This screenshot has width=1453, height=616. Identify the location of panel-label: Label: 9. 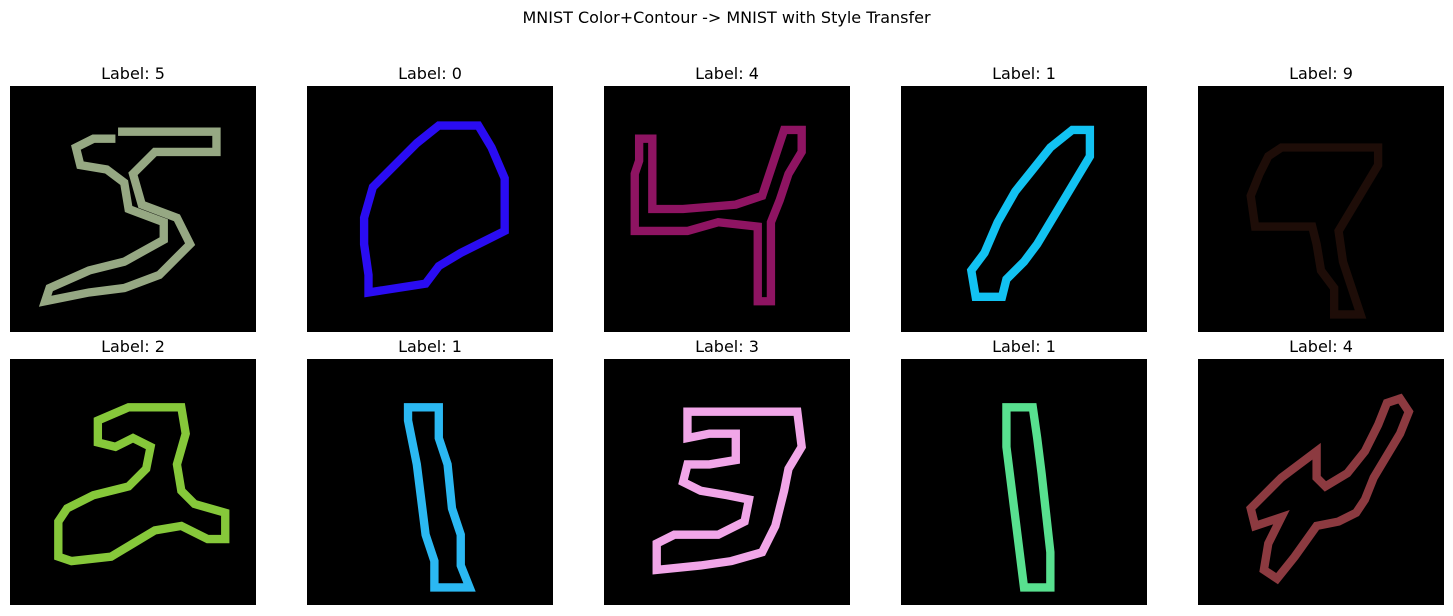
(1321, 73).